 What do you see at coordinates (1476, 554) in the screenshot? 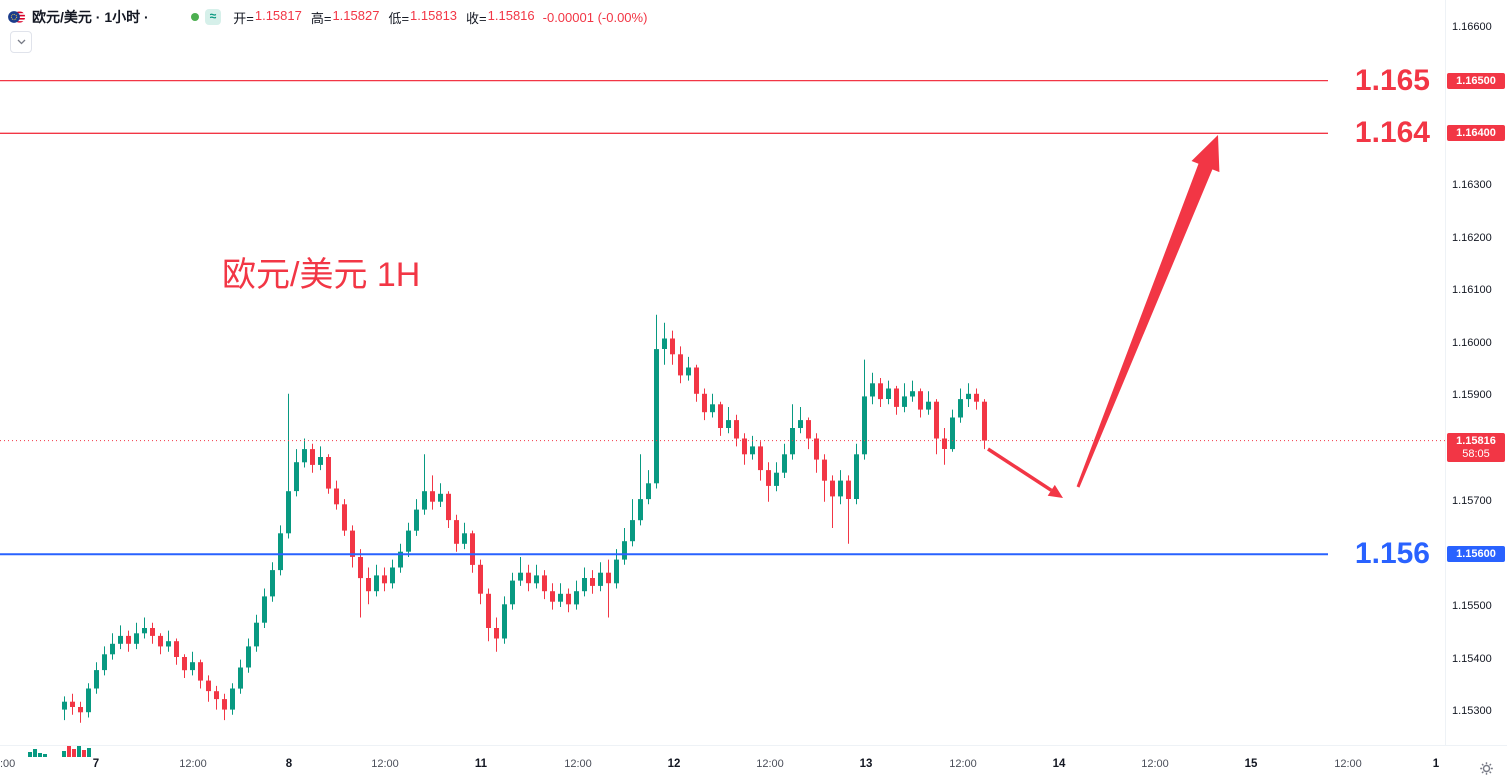
I see `price-tag-1.15600: 1.15600` at bounding box center [1476, 554].